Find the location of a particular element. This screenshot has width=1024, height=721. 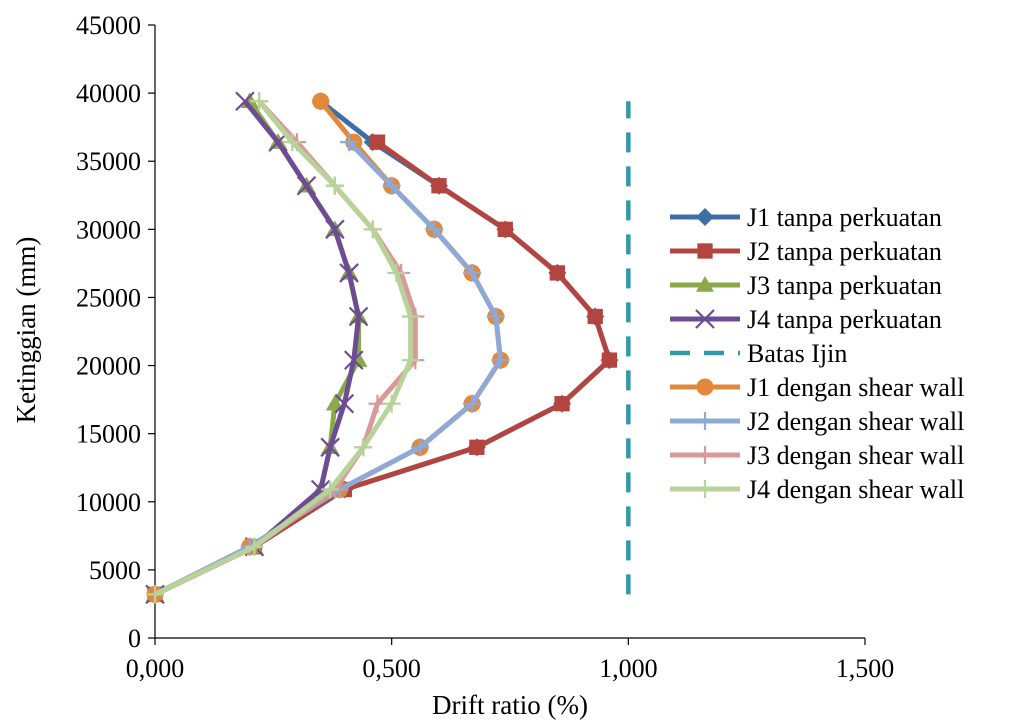

y-tick-label: 30000 is located at coordinates (108, 229).